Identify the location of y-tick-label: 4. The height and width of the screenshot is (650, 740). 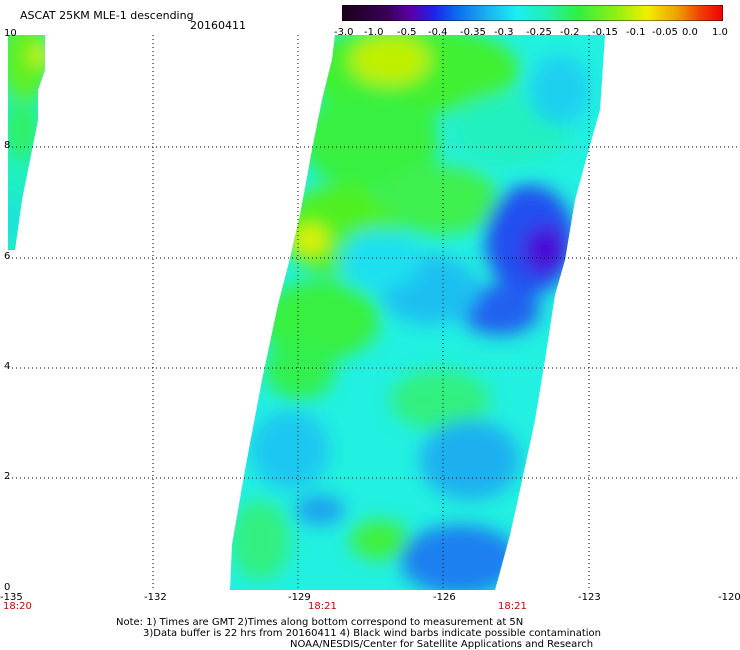
(7, 366).